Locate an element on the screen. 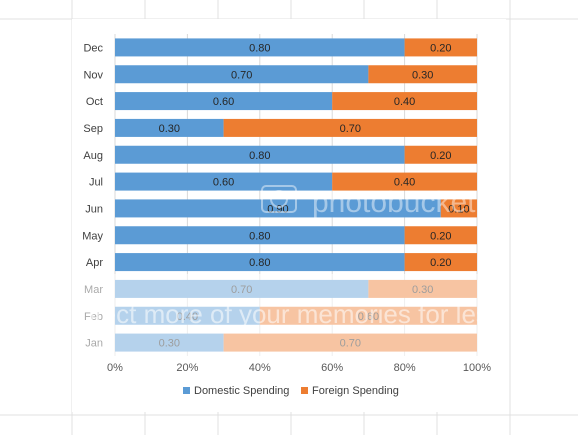 The width and height of the screenshot is (578, 435). x-tick-label: 20% is located at coordinates (187, 368).